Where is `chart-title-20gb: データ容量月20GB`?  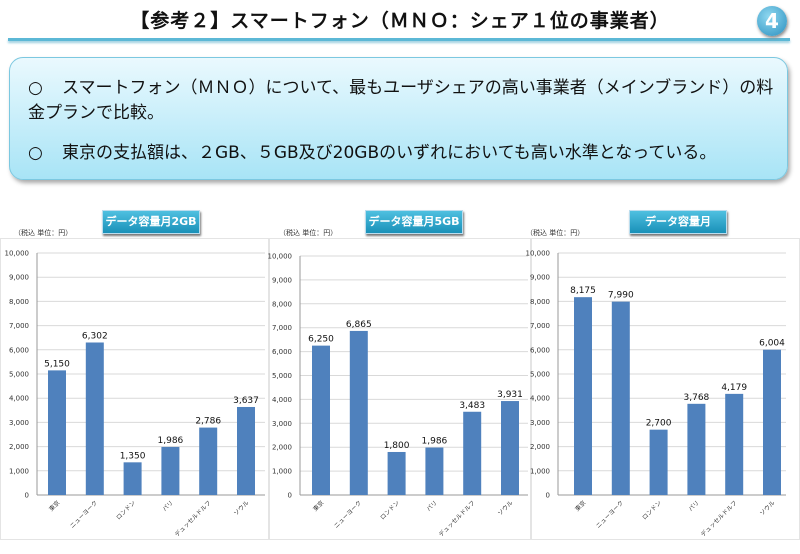 chart-title-20gb: データ容量月20GB is located at coordinates (678, 230).